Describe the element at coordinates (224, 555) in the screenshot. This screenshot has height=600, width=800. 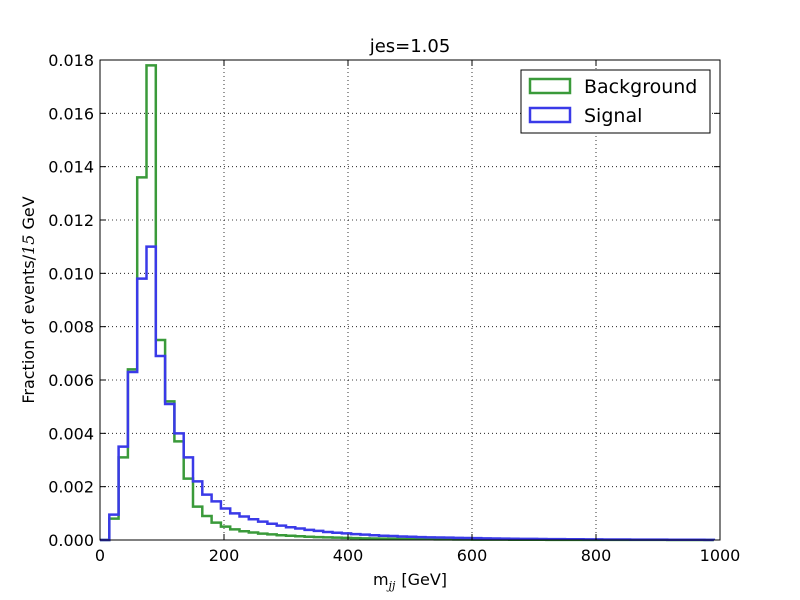
I see `x-tick-label: 200` at that location.